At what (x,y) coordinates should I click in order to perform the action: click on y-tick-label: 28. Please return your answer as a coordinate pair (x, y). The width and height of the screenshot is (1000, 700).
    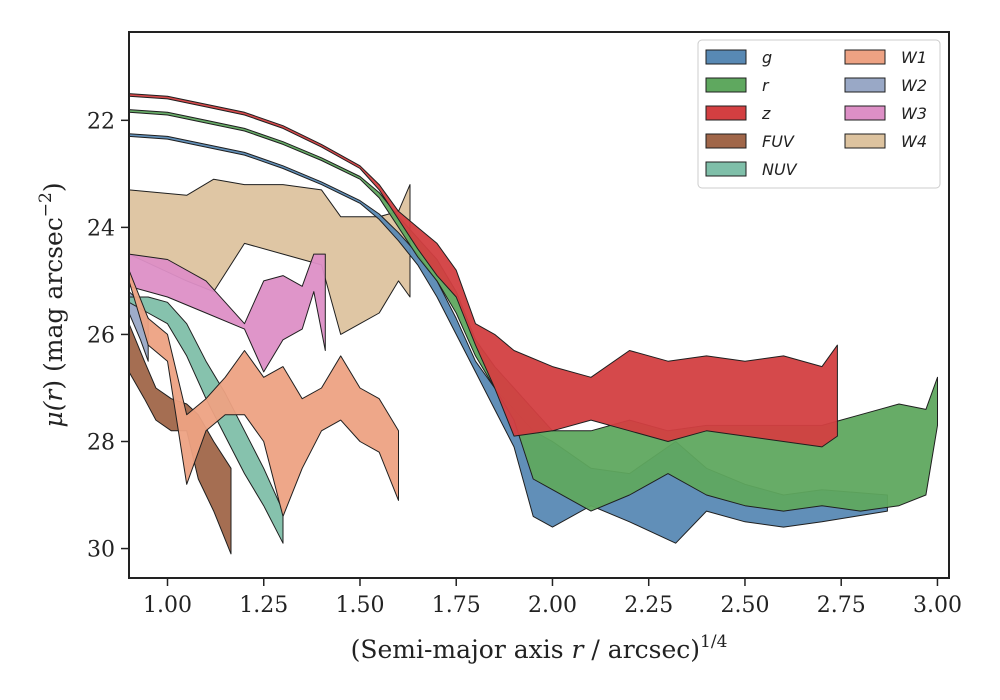
    Looking at the image, I should click on (101, 443).